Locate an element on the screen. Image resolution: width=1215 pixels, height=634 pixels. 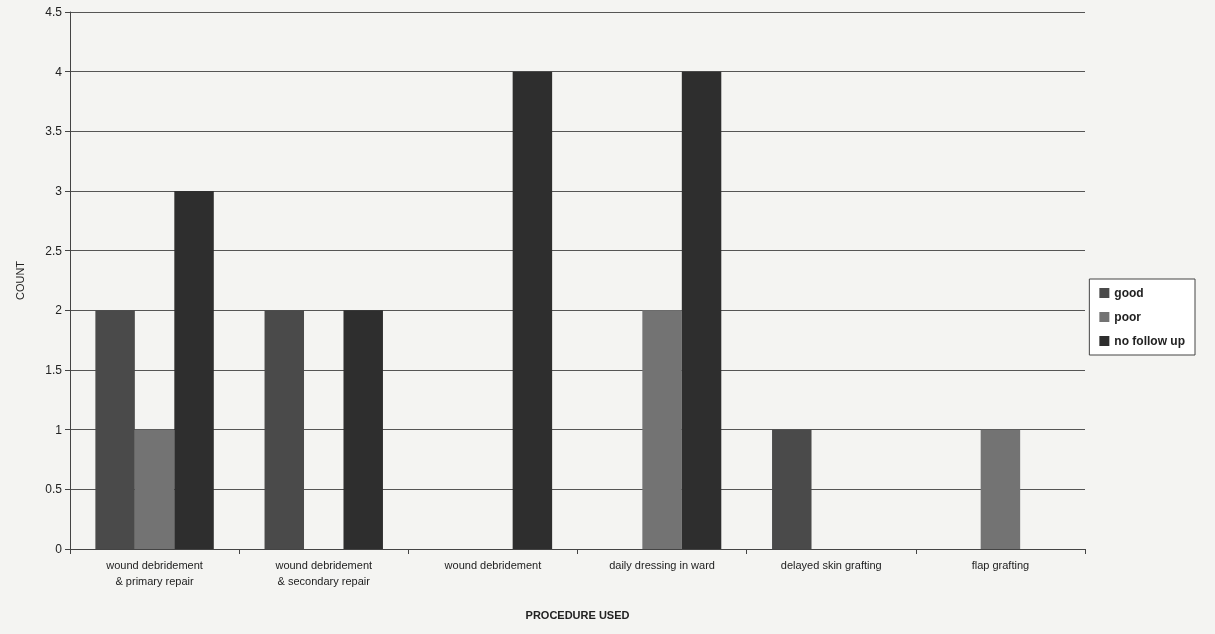
y-tick-label: 0.5 is located at coordinates (54, 489).